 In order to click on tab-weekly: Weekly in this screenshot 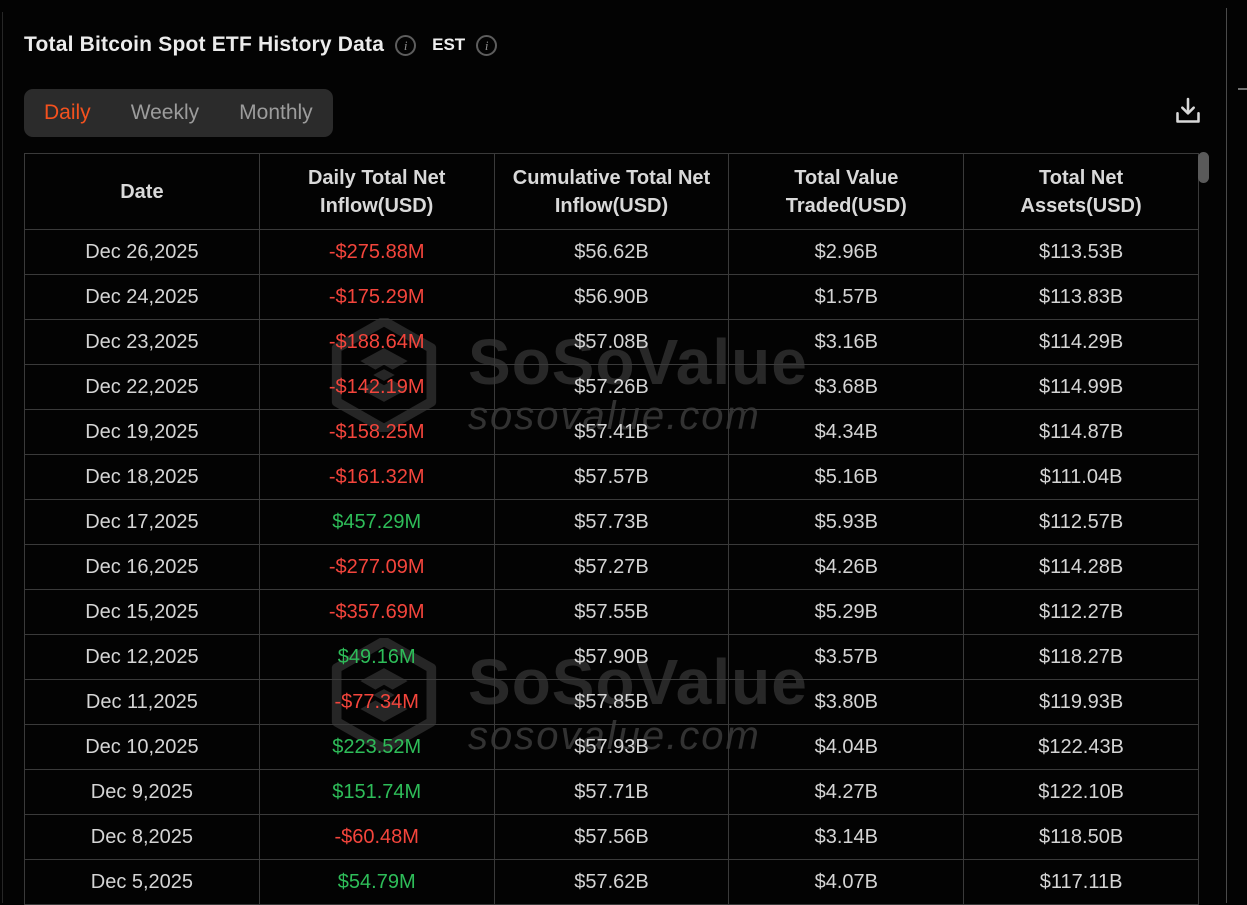, I will do `click(165, 112)`.